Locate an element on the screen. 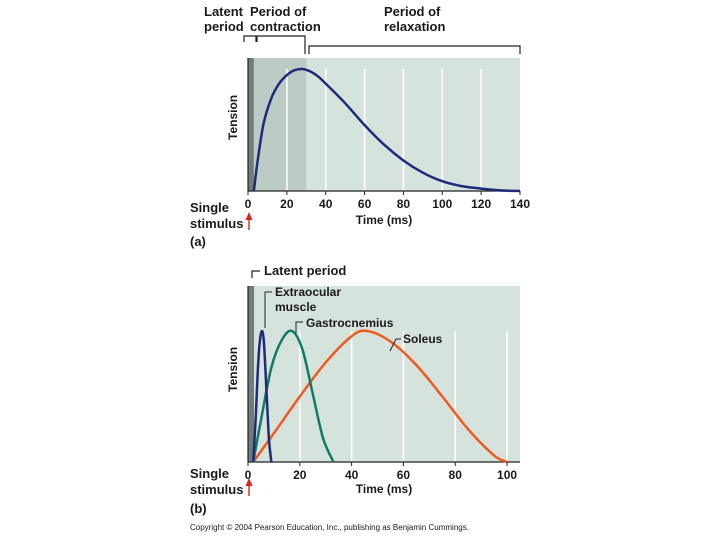 The height and width of the screenshot is (540, 720). series-gastrocnemius is located at coordinates (293, 396).